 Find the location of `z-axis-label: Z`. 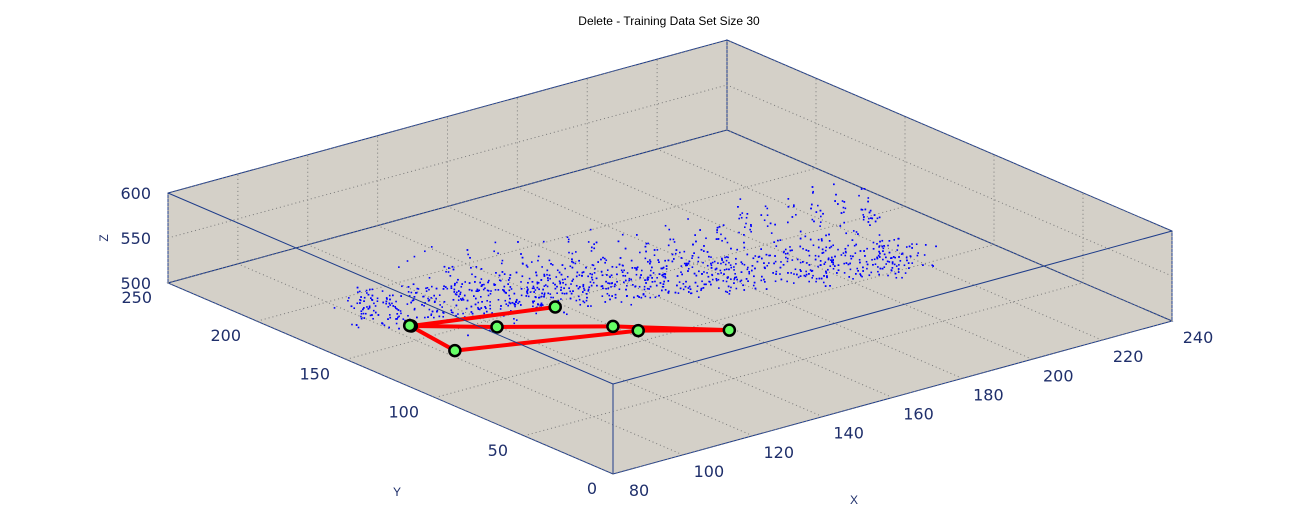

z-axis-label: Z is located at coordinates (104, 237).